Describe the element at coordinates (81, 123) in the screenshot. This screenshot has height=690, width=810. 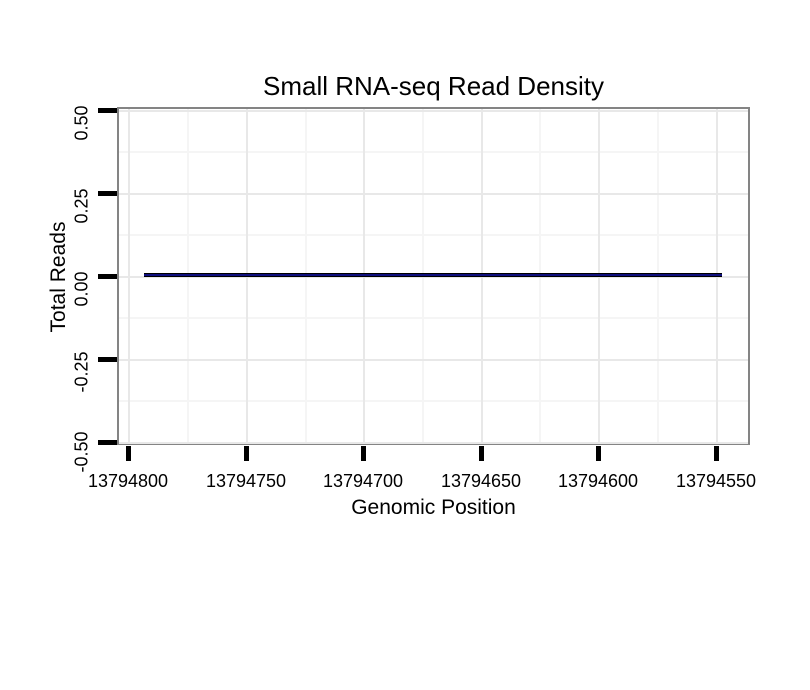
I see `y-tick-label: 0.50` at that location.